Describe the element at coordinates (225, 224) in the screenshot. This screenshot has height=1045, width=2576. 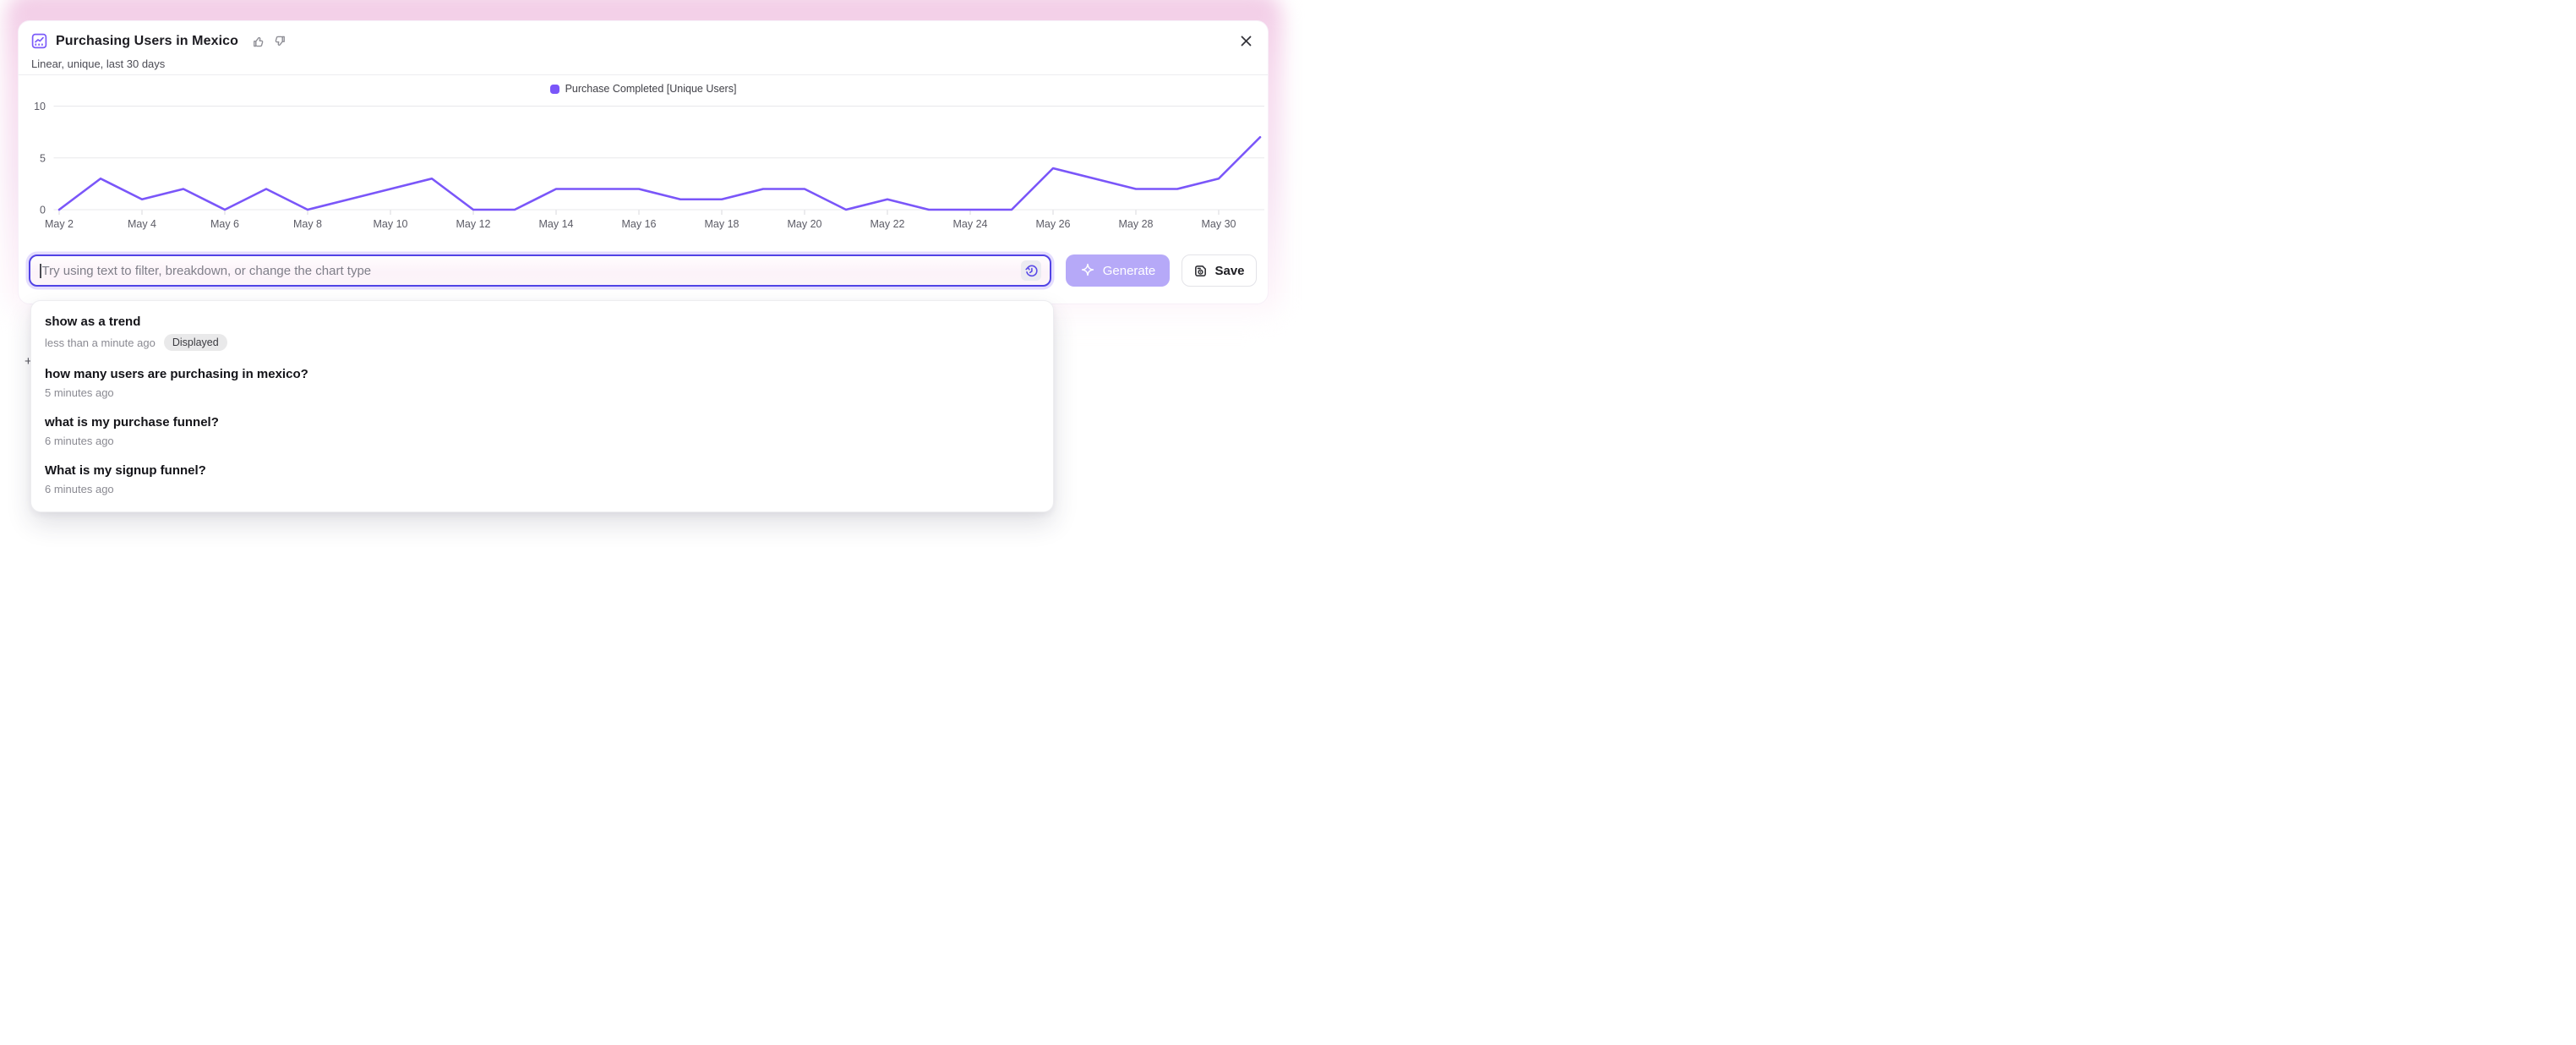
I see `svg-text: May 6` at that location.